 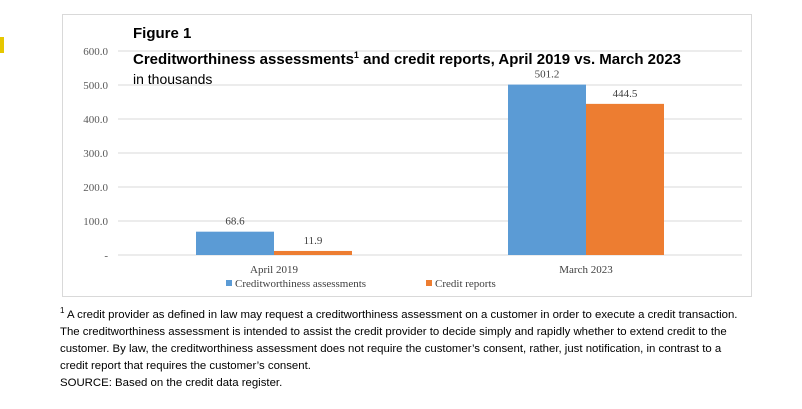 I want to click on title-main: Creditworthiness assessments, so click(x=243, y=59).